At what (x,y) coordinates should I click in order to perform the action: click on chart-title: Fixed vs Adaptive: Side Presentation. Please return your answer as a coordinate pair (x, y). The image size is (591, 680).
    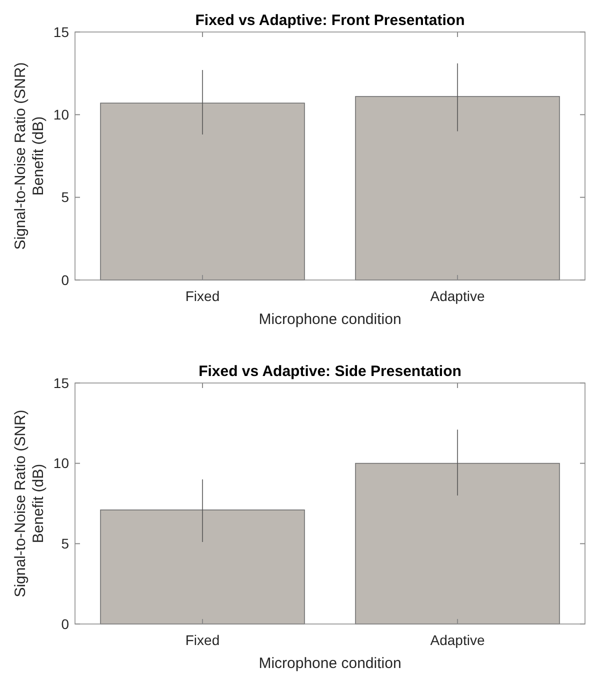
    Looking at the image, I should click on (330, 371).